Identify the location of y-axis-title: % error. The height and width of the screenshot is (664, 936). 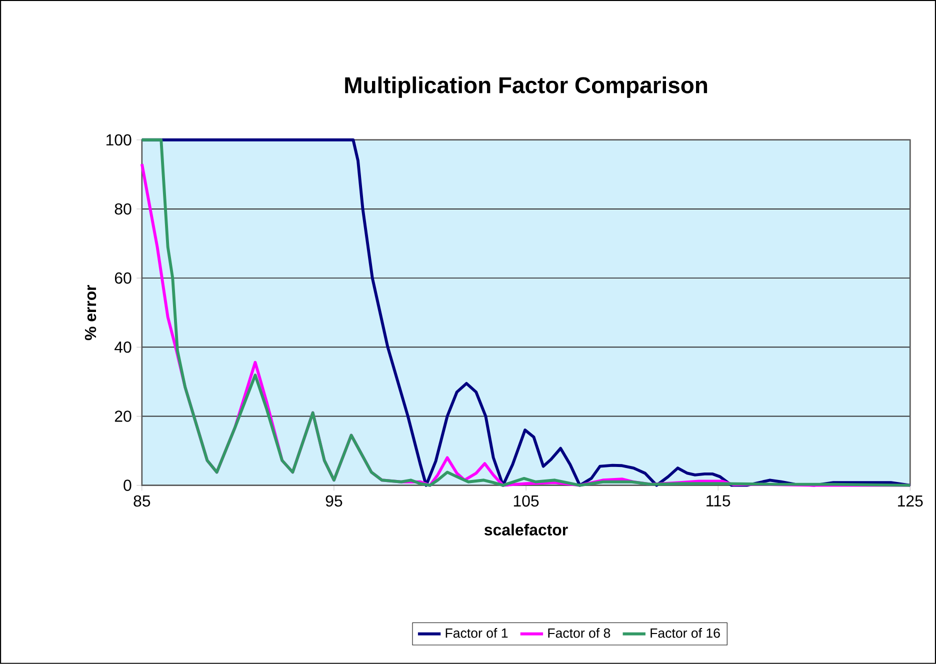
(90, 312).